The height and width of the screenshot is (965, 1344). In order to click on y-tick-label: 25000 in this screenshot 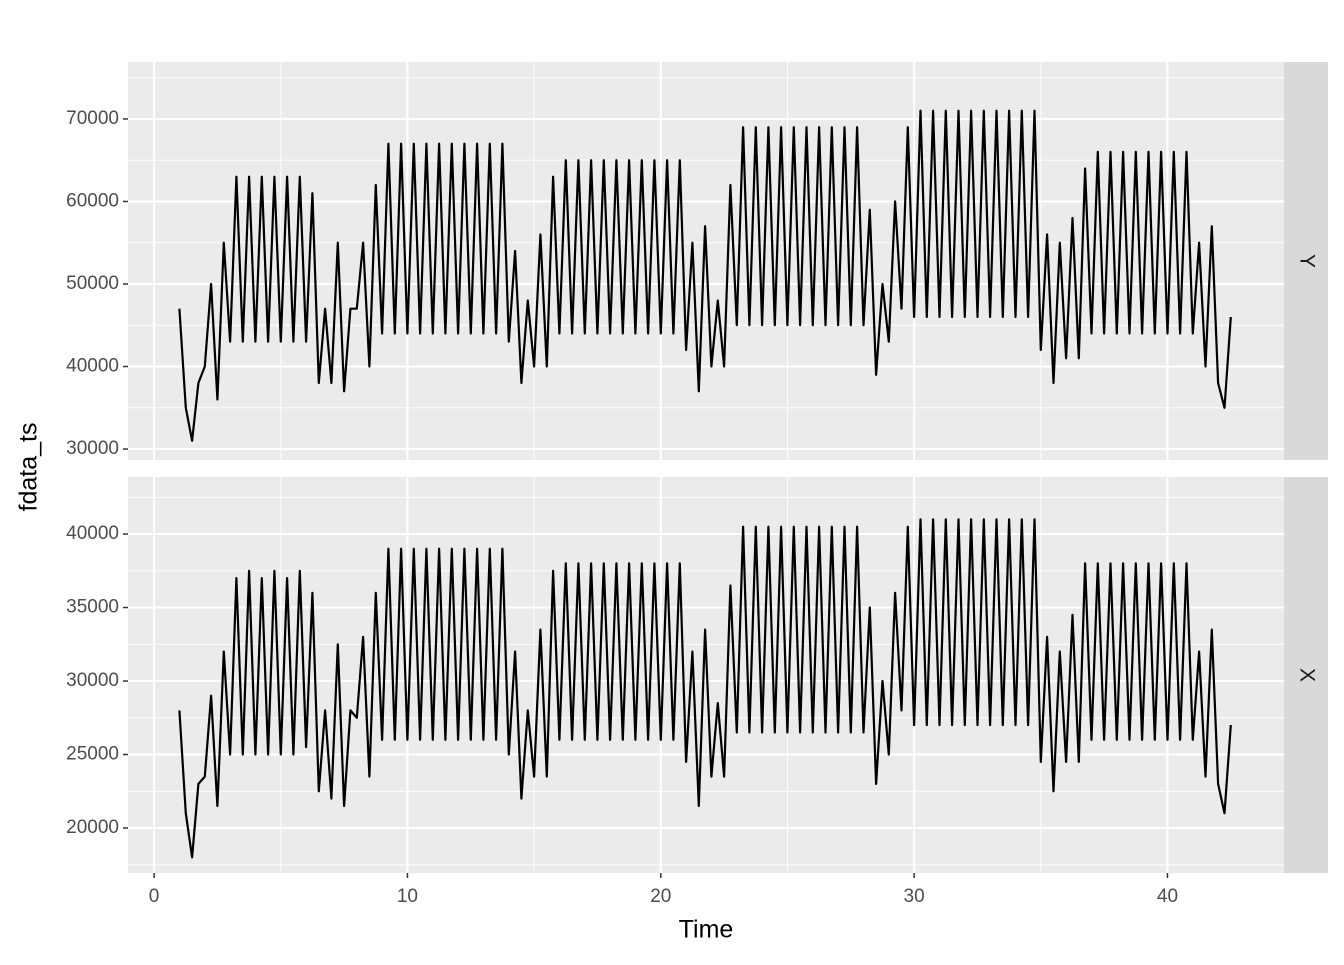, I will do `click(92, 754)`.